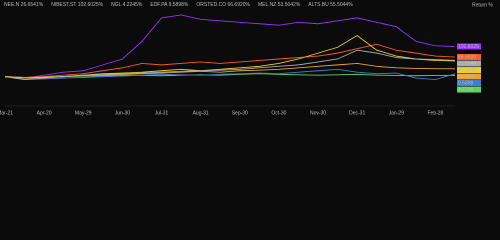  Describe the element at coordinates (289, 5) in the screenshot. I see `legend-value: 53.5042%` at that location.